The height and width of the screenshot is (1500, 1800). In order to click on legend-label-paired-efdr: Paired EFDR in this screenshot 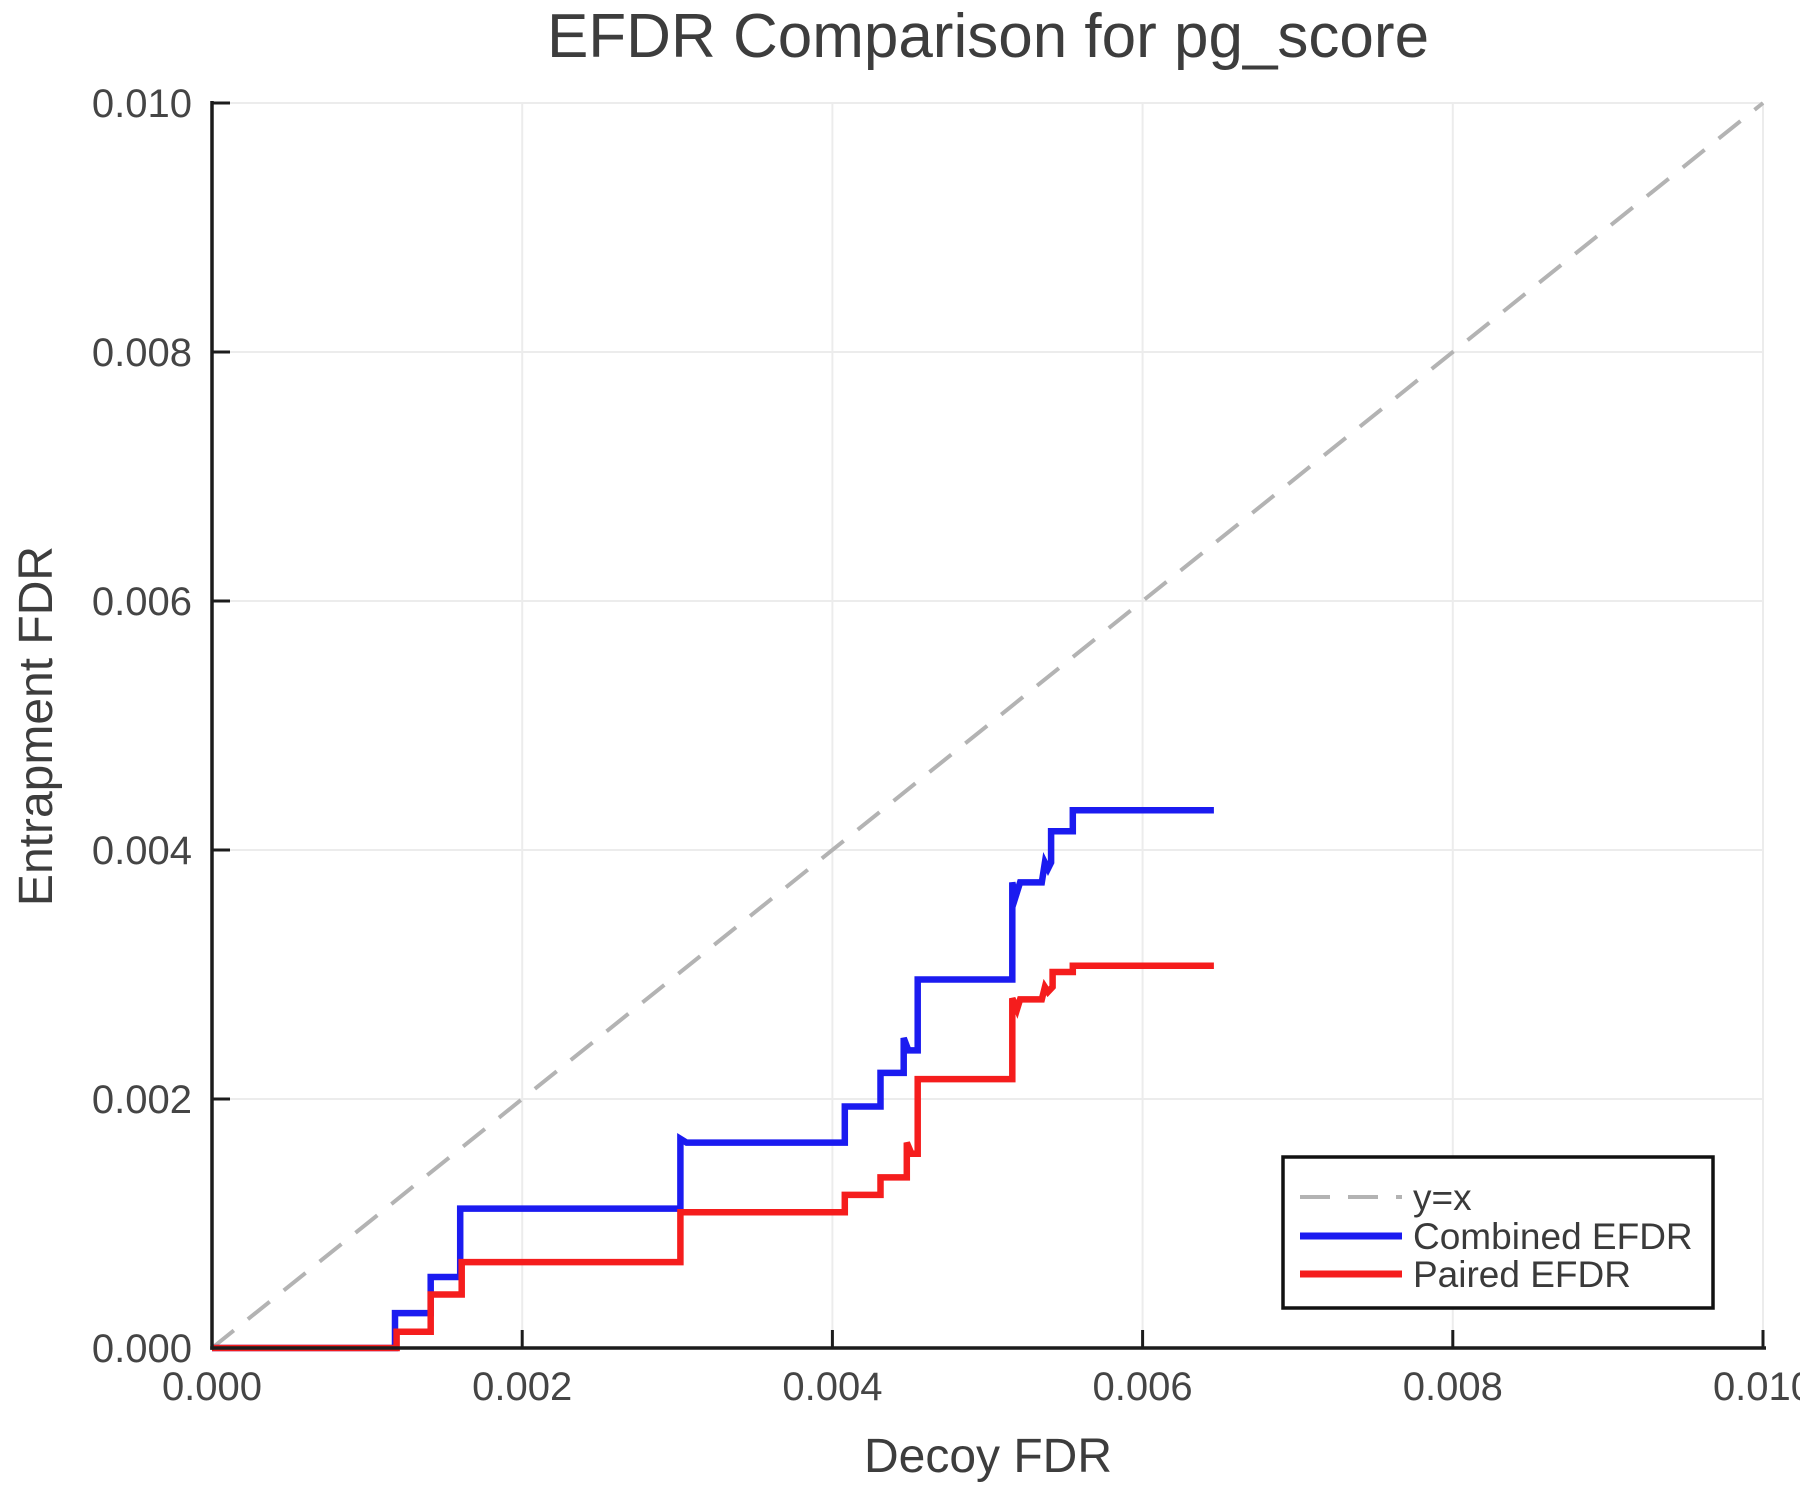, I will do `click(1522, 1274)`.